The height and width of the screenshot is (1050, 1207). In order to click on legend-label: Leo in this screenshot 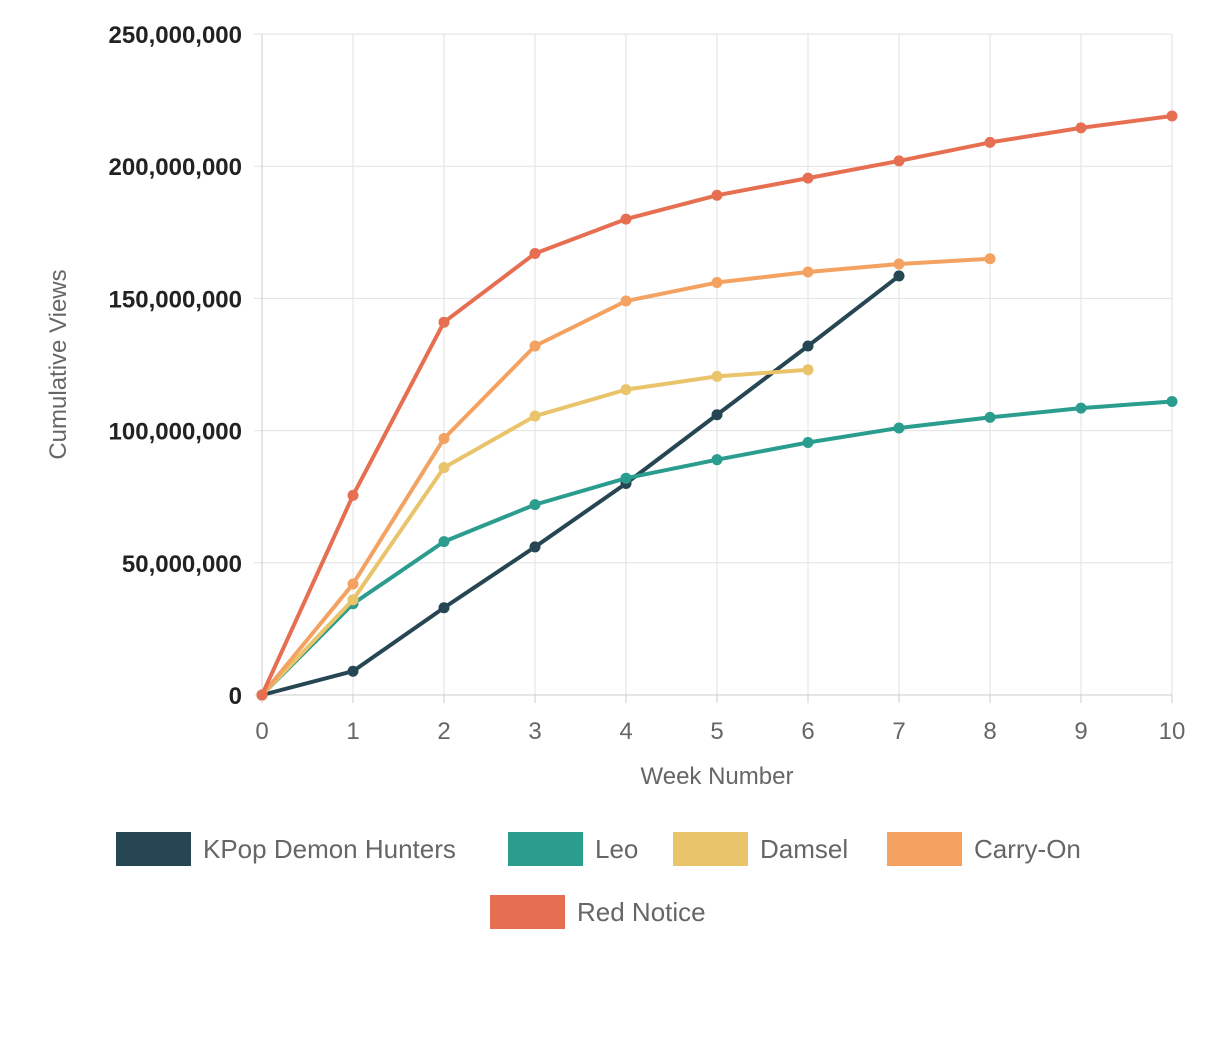, I will do `click(616, 849)`.